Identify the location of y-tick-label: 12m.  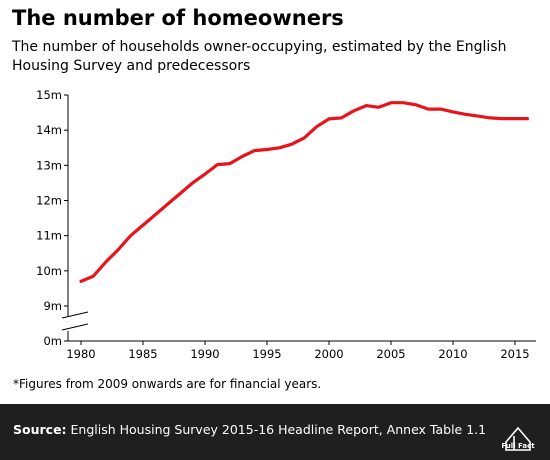
(49, 201).